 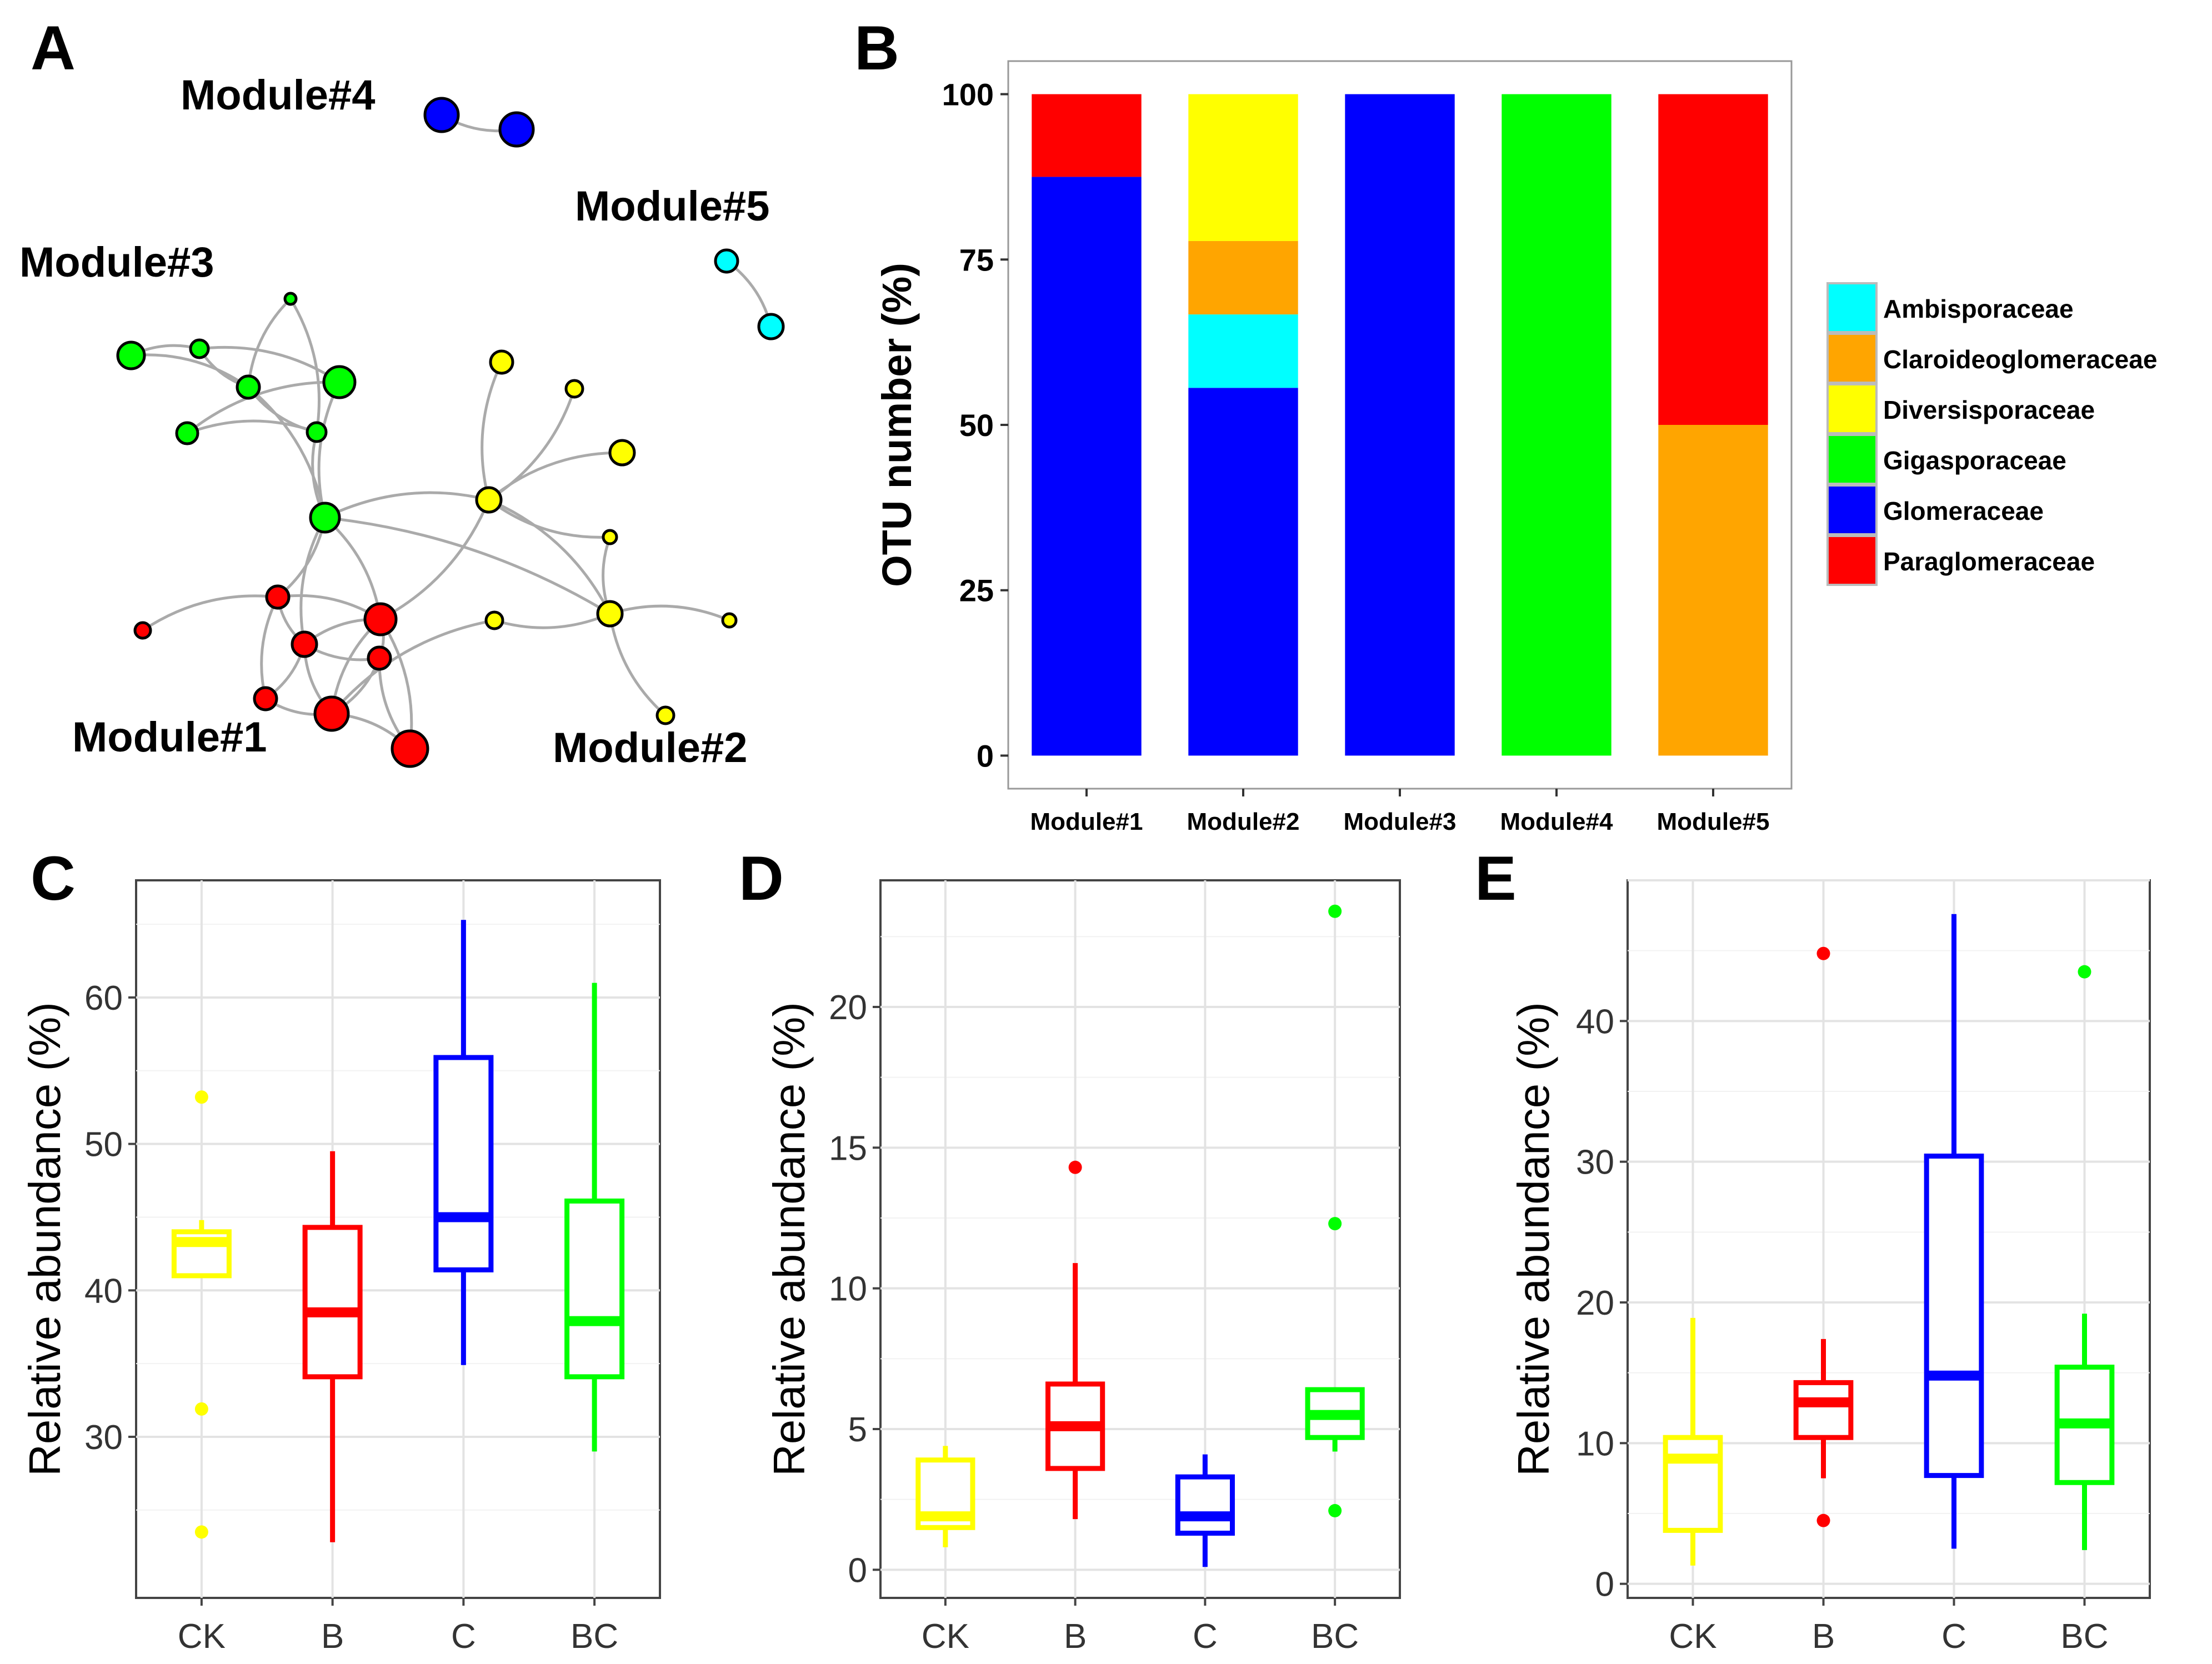 What do you see at coordinates (1400, 821) in the screenshot?
I see `x-tick-label: Module#3` at bounding box center [1400, 821].